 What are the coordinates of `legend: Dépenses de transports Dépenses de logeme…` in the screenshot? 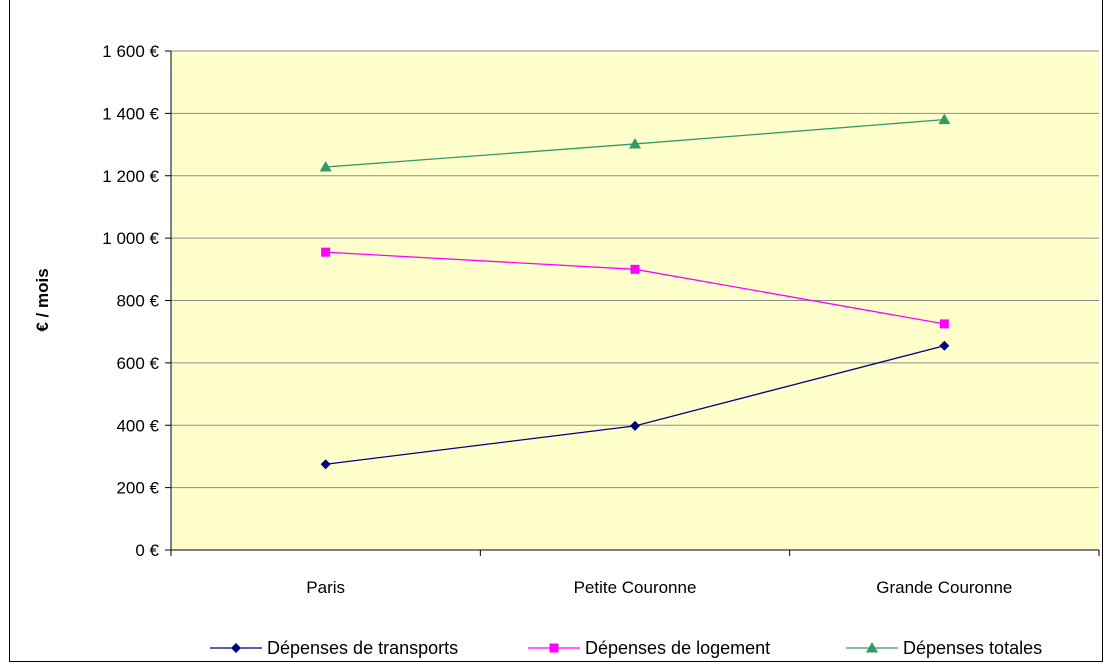 It's located at (626, 648).